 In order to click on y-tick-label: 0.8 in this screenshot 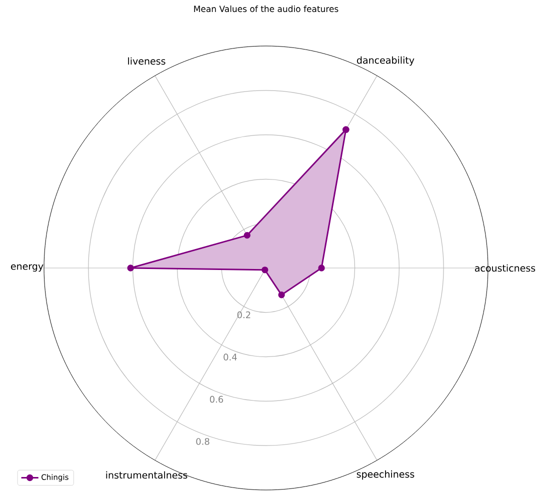, I will do `click(203, 441)`.